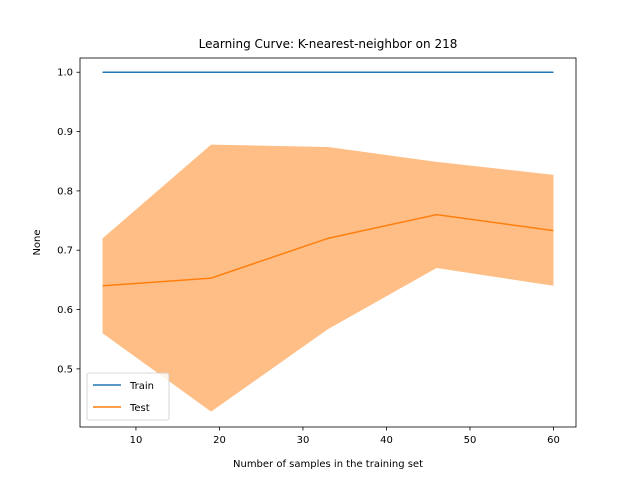 The image size is (640, 480). Describe the element at coordinates (65, 73) in the screenshot. I see `y-tick-label: 1.0` at that location.